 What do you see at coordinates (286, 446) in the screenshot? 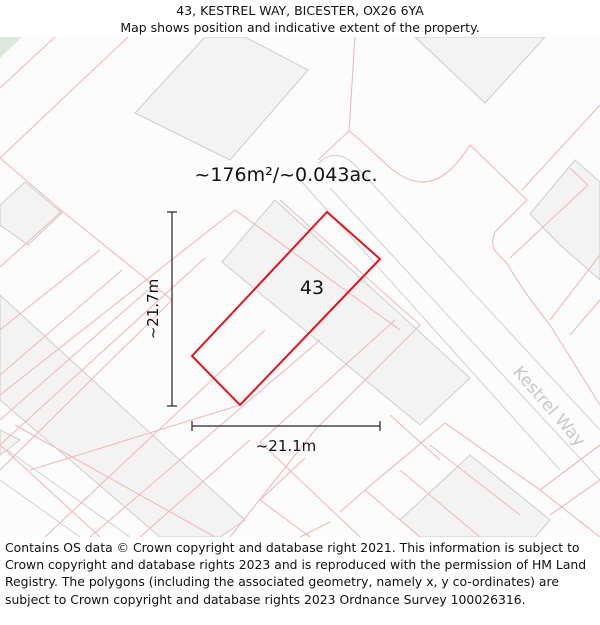
I see `width-measure-label: ~21.1m` at bounding box center [286, 446].